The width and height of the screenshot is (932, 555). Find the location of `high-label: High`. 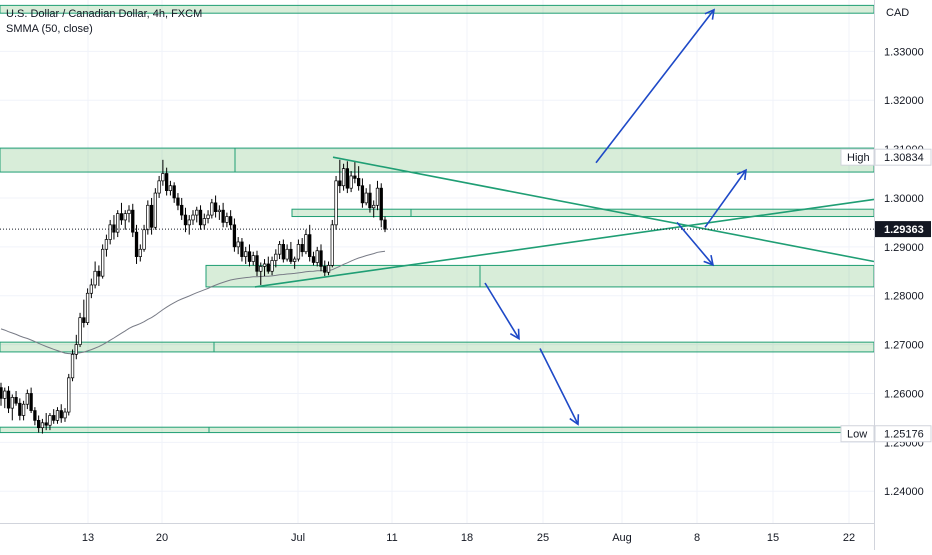

high-label: High is located at coordinates (857, 157).